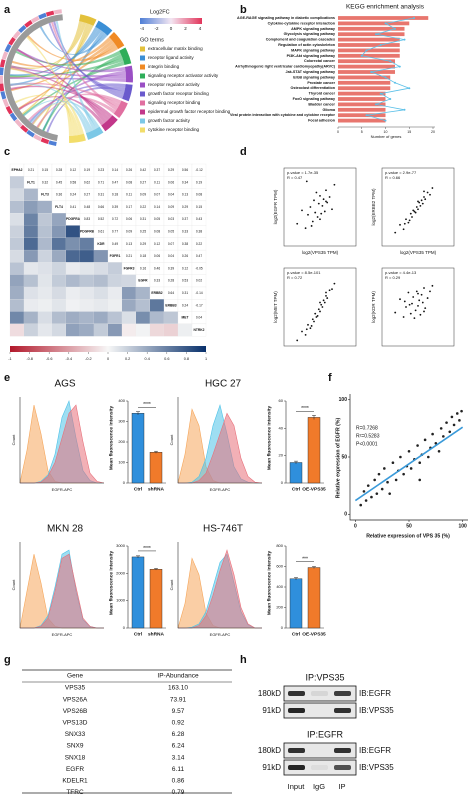 The image size is (474, 795). Describe the element at coordinates (17, 170) in the screenshot. I see `gene-label: EPHA2` at that location.